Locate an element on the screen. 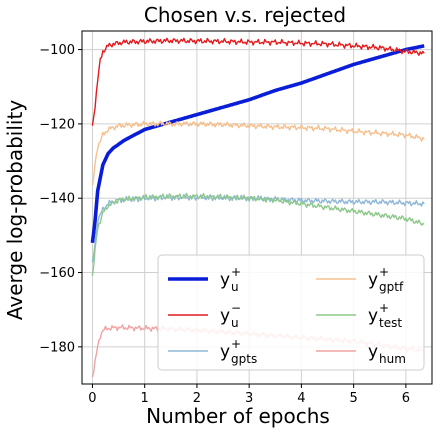  series-line-y-test- is located at coordinates (258, 234).